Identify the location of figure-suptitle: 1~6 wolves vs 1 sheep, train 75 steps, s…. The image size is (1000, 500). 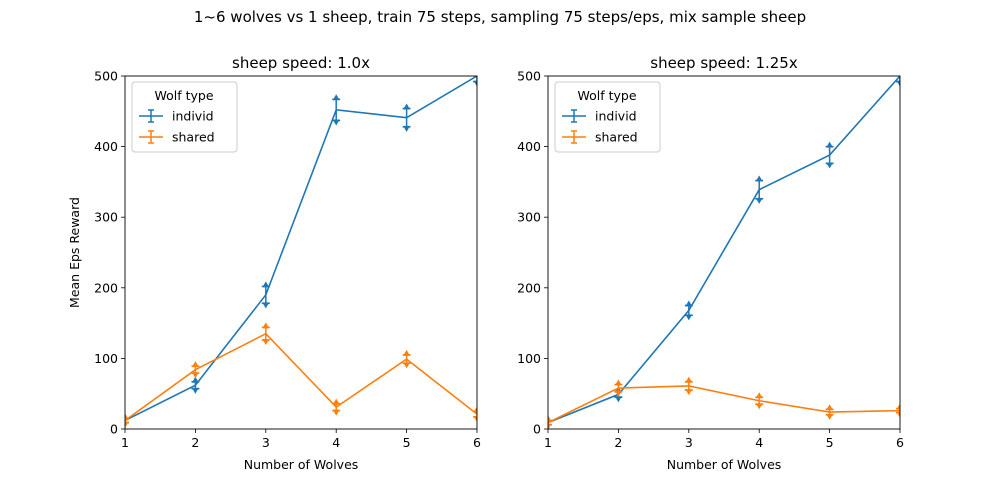
(500, 17).